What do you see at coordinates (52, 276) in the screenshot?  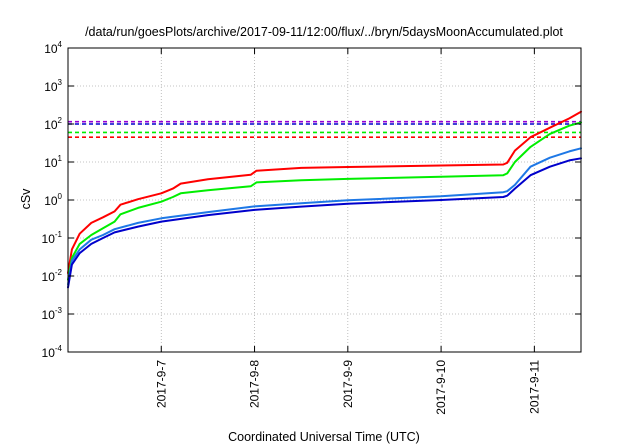 I see `y-tick-label: 10⁻²` at bounding box center [52, 276].